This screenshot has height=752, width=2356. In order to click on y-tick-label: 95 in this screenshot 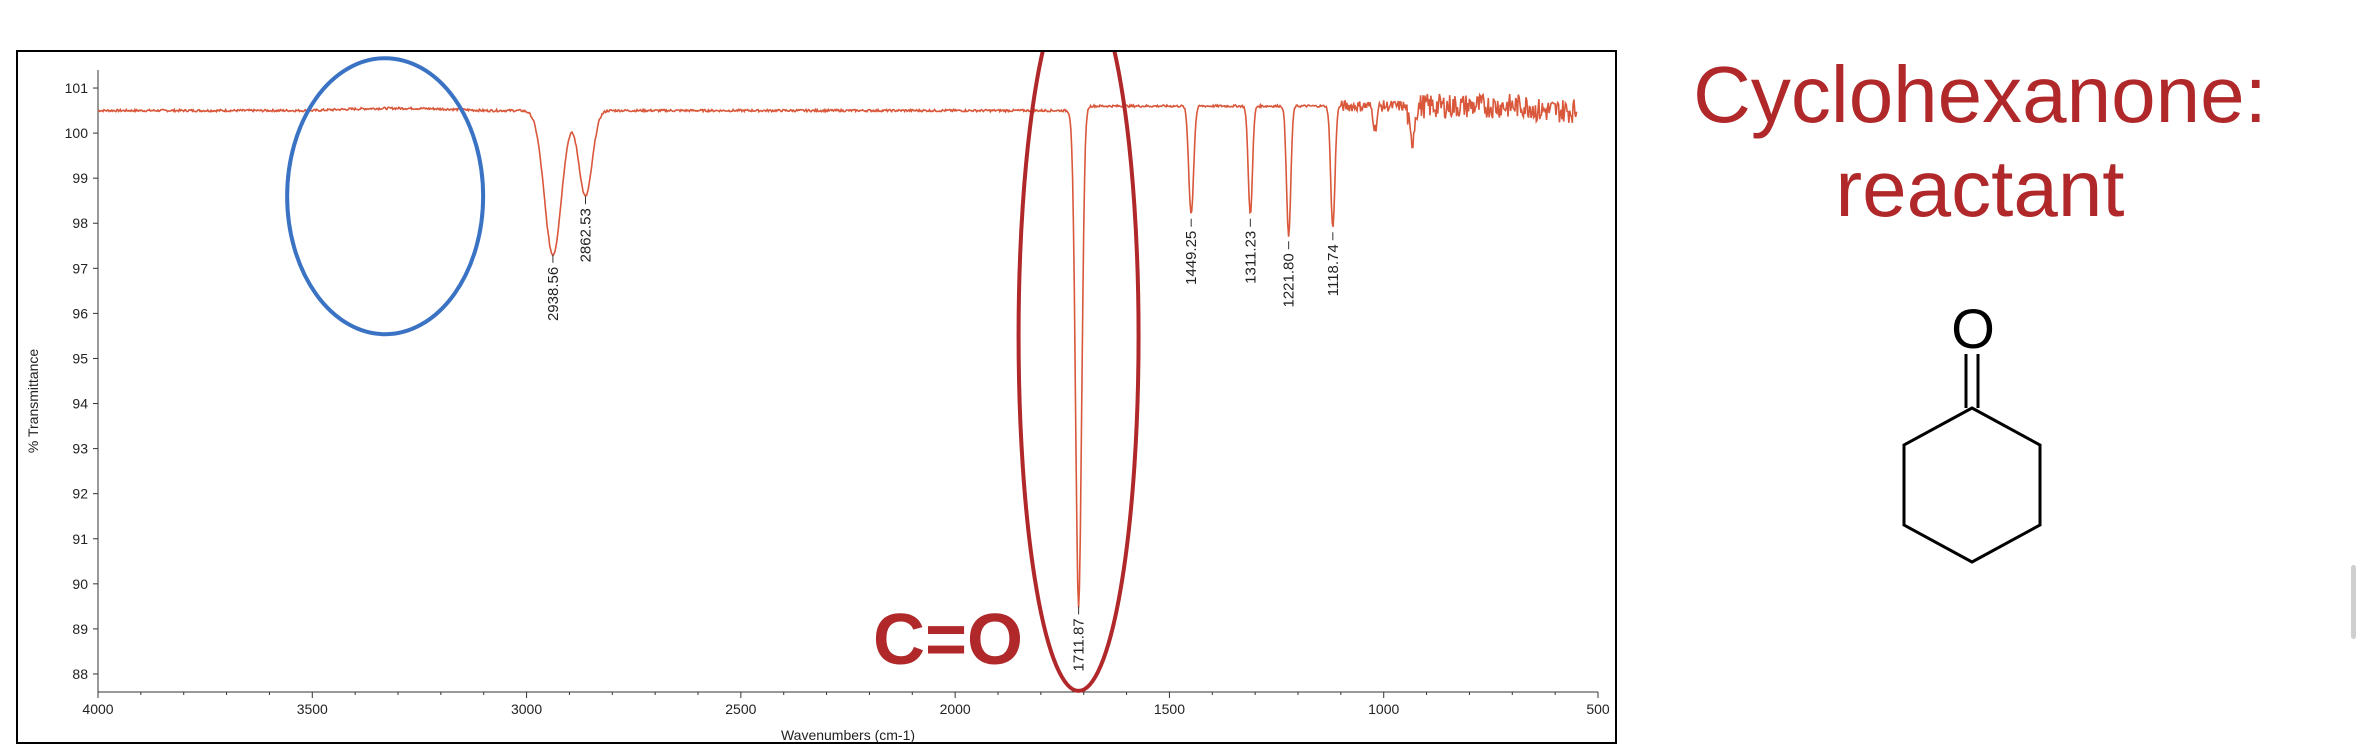, I will do `click(80, 358)`.